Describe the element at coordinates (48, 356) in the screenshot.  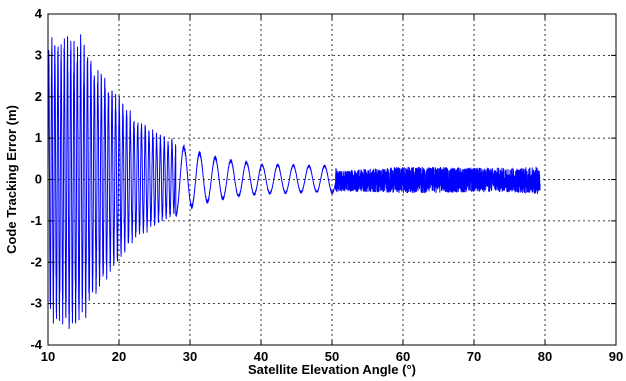
I see `x-tick-label: 10` at that location.